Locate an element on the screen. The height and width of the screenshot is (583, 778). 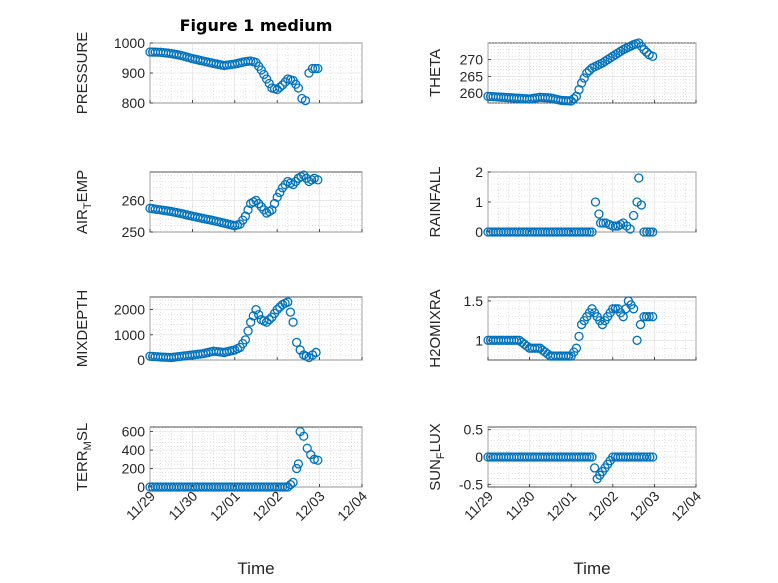
subplot-h2omixra: 1 1.5 H2OMIXRA is located at coordinates (562, 328).